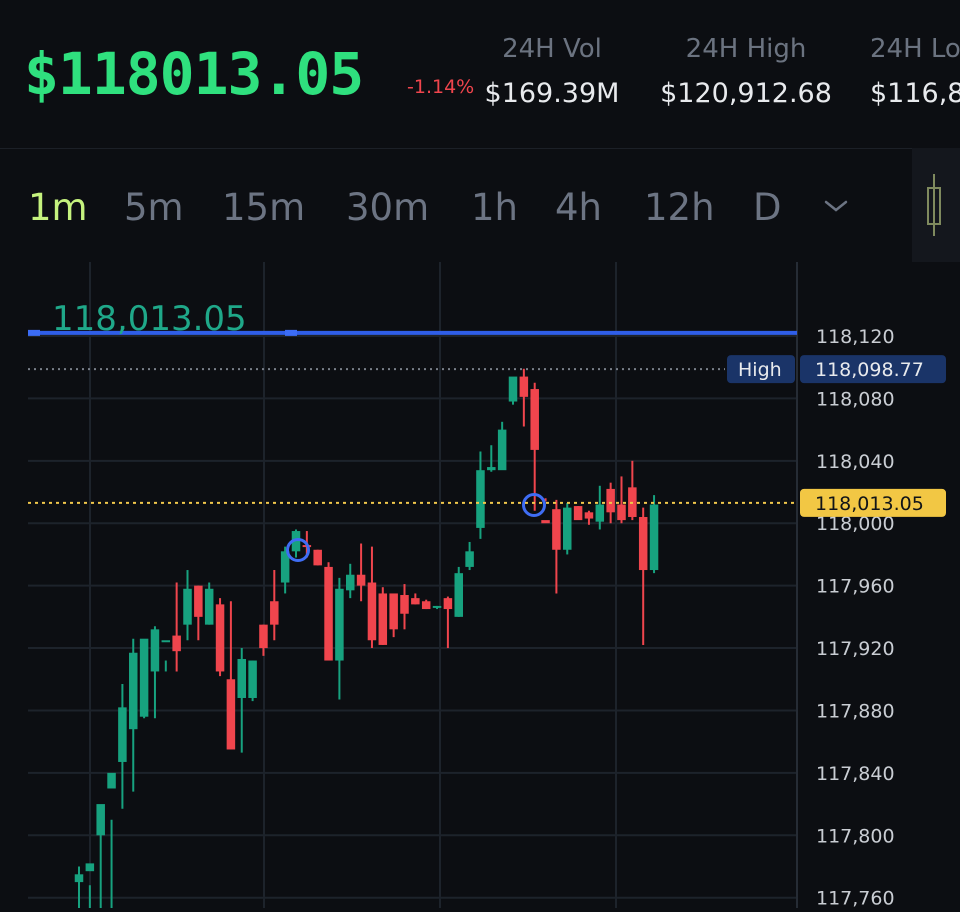  What do you see at coordinates (746, 49) in the screenshot?
I see `stat-label: 24H High` at bounding box center [746, 49].